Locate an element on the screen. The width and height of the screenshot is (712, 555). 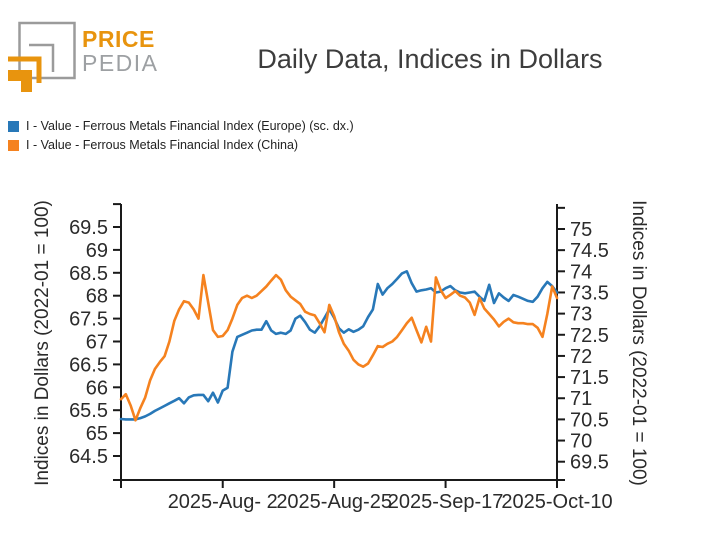
legend-swatch-china-icon is located at coordinates (13, 145).